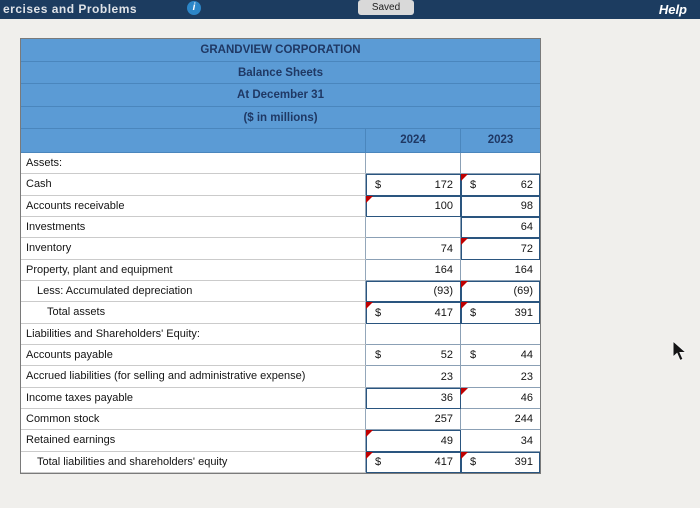 The width and height of the screenshot is (700, 508). I want to click on help-link: Help, so click(672, 9).